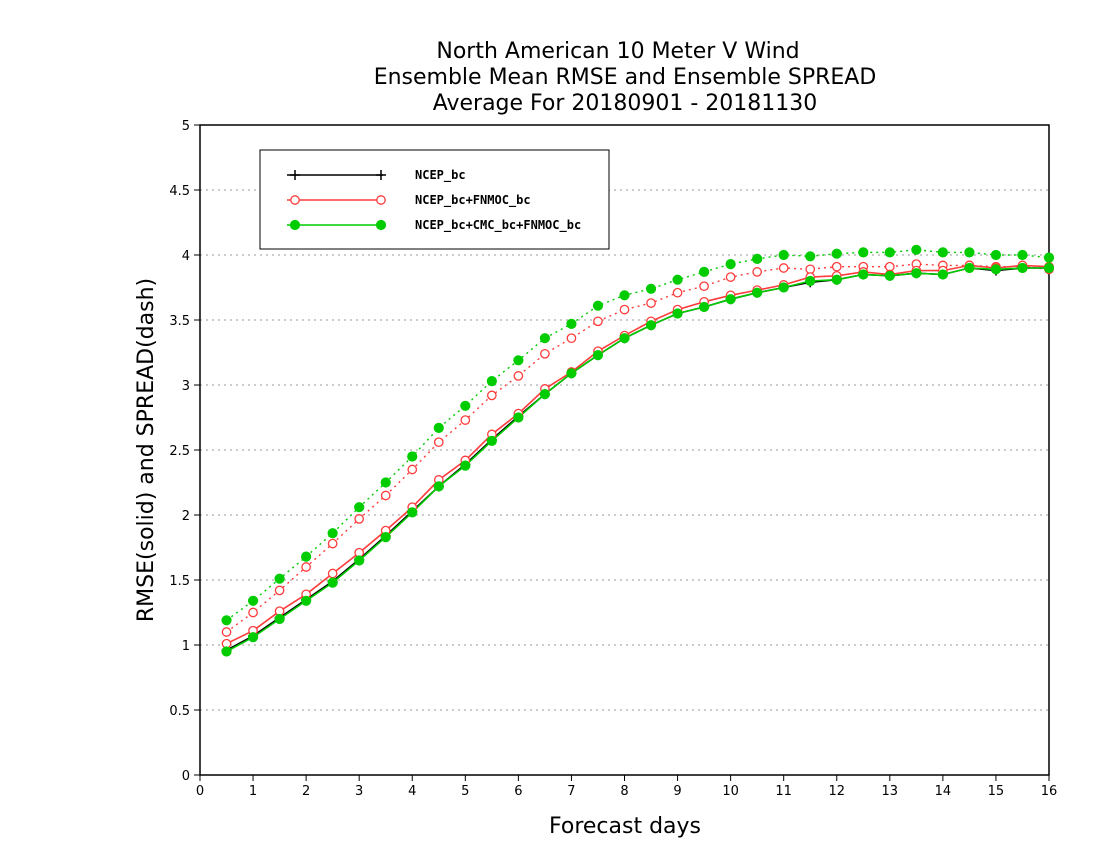 Image resolution: width=1100 pixels, height=850 pixels. What do you see at coordinates (836, 791) in the screenshot?
I see `x-tick-label: 12` at bounding box center [836, 791].